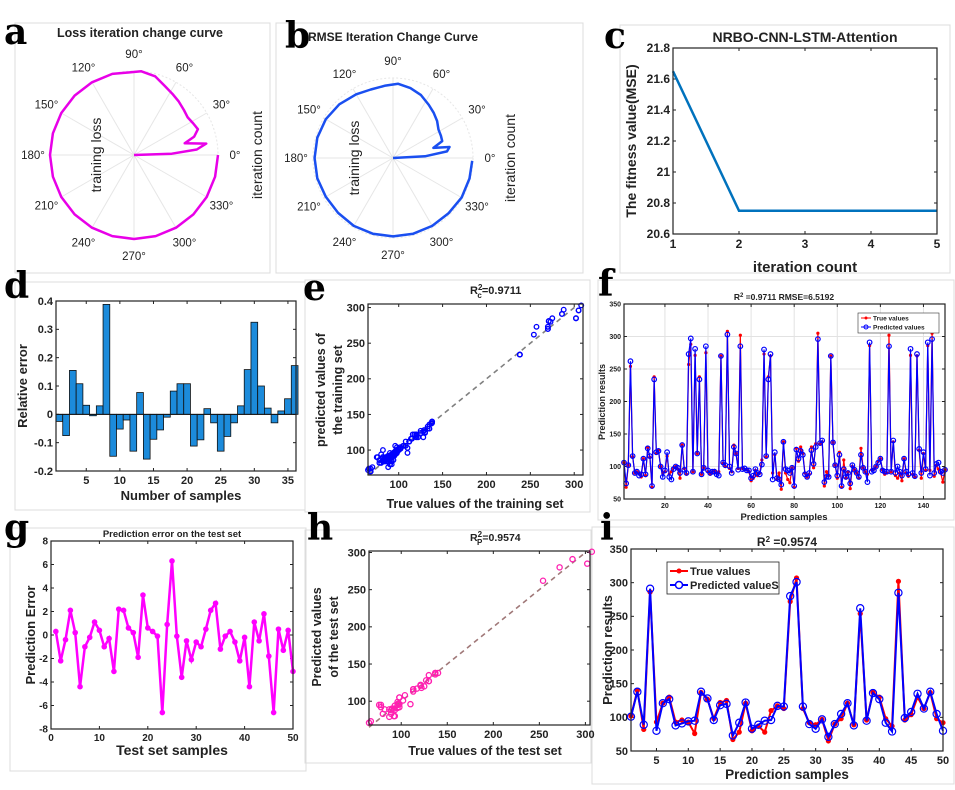  I want to click on chart-b-radial-label: training loss, so click(354, 158).